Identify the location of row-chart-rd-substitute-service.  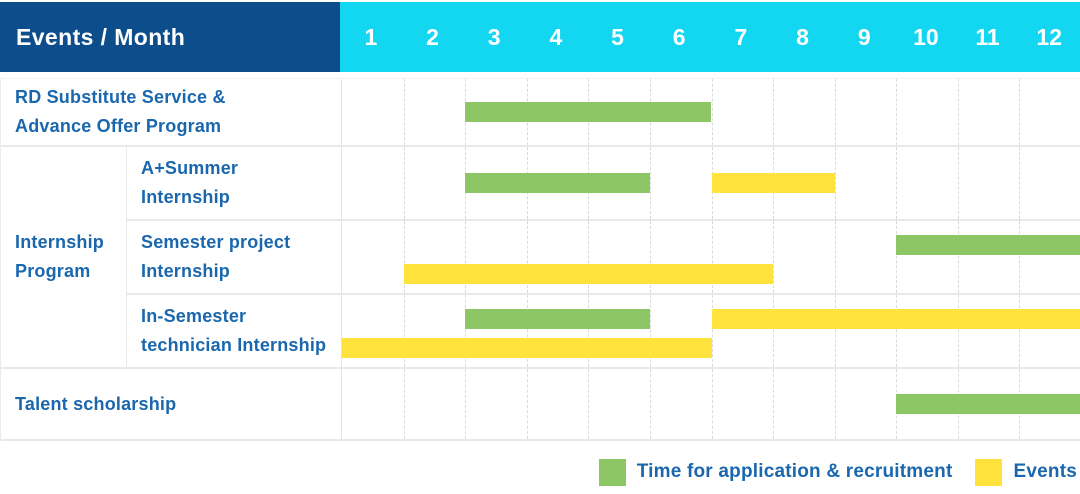
(710, 113).